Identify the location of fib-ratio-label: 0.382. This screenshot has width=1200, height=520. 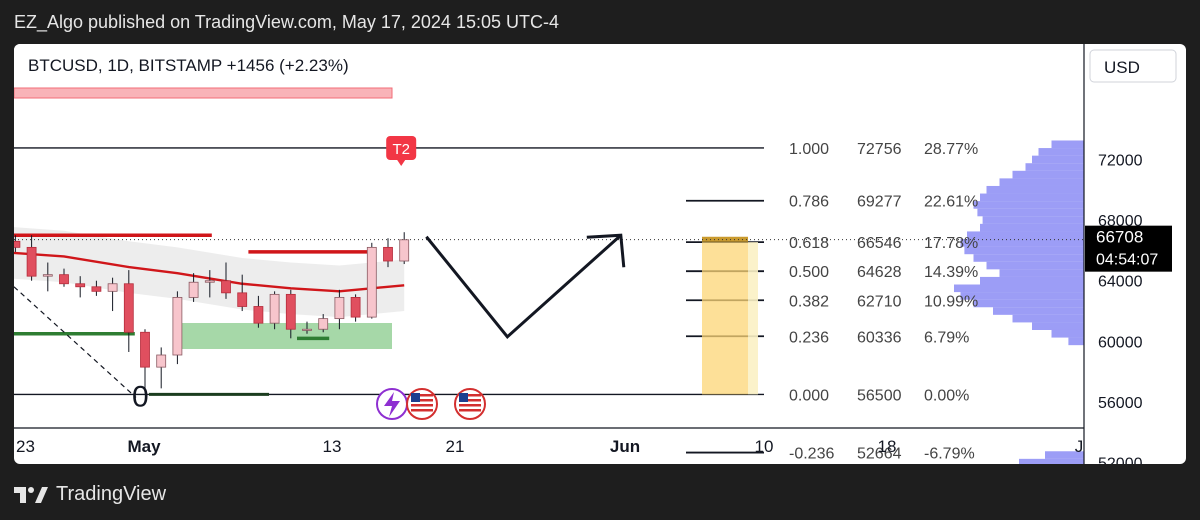
(809, 301).